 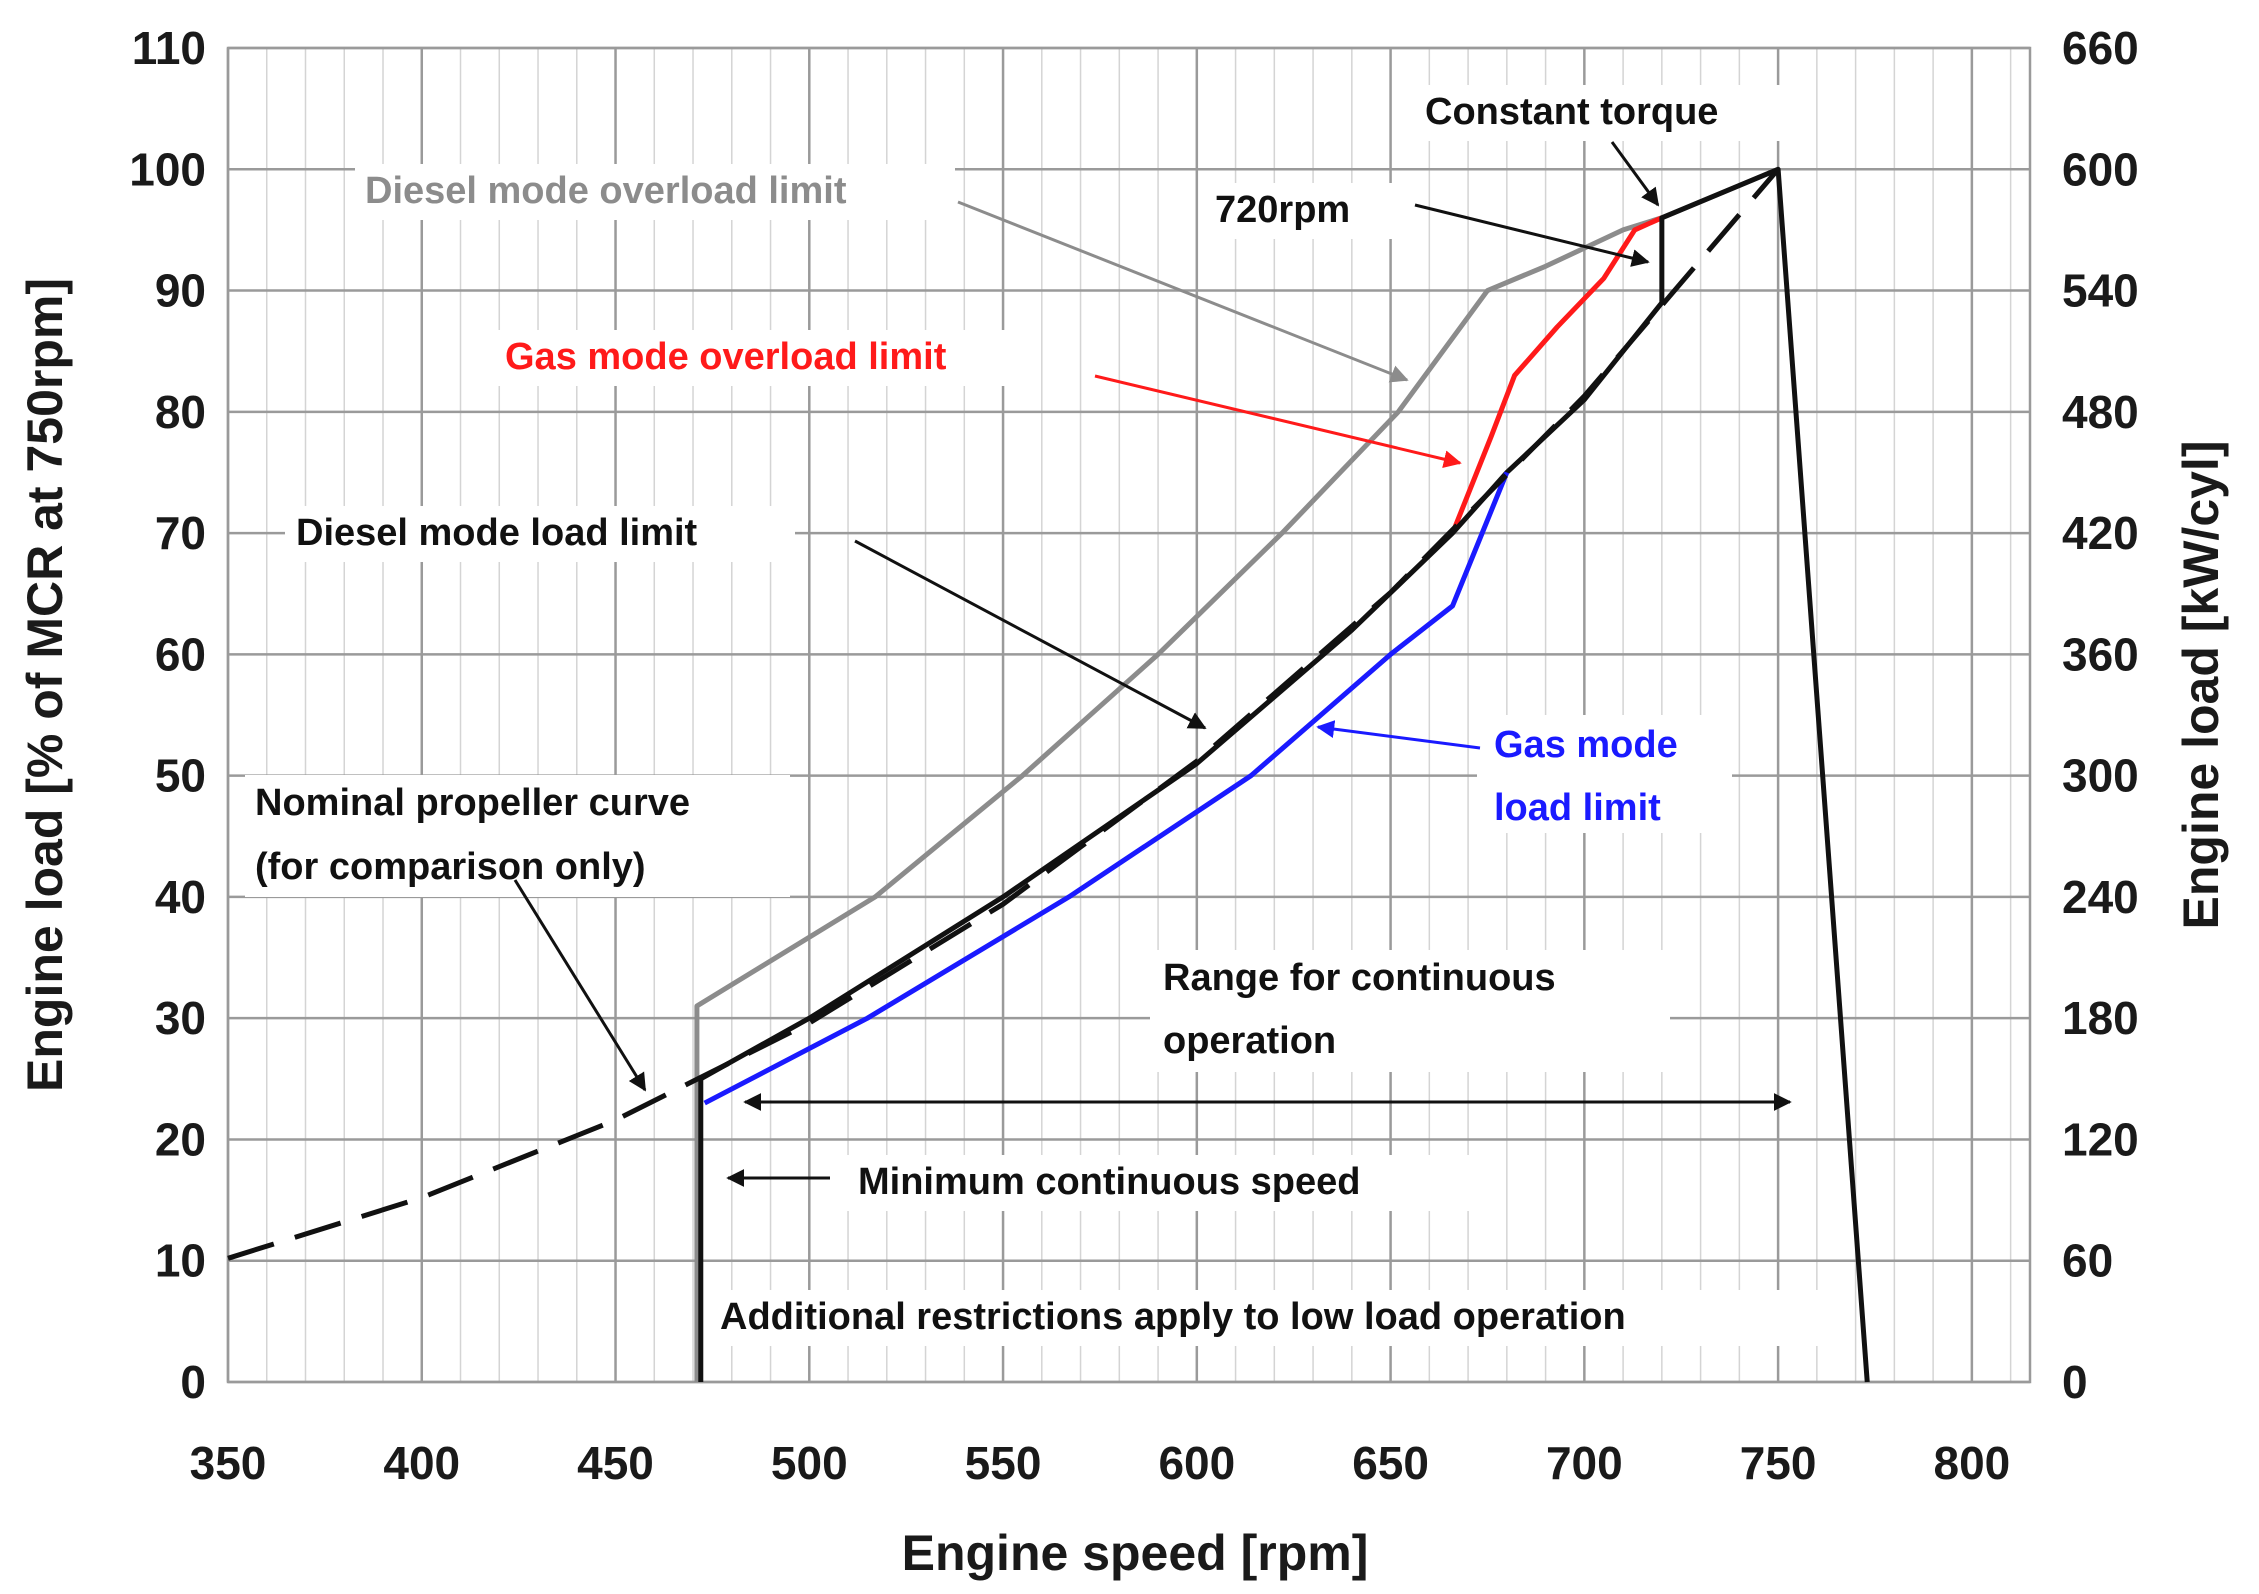 What do you see at coordinates (615, 1463) in the screenshot?
I see `x-tick-label: 450` at bounding box center [615, 1463].